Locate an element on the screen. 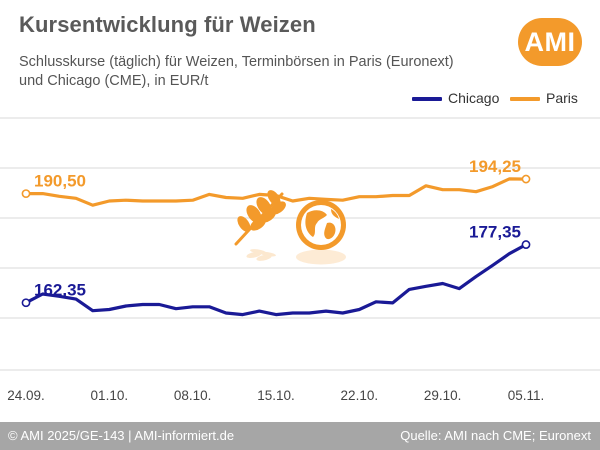 The width and height of the screenshot is (600, 450). wheat-icon-reflection is located at coordinates (261, 255).